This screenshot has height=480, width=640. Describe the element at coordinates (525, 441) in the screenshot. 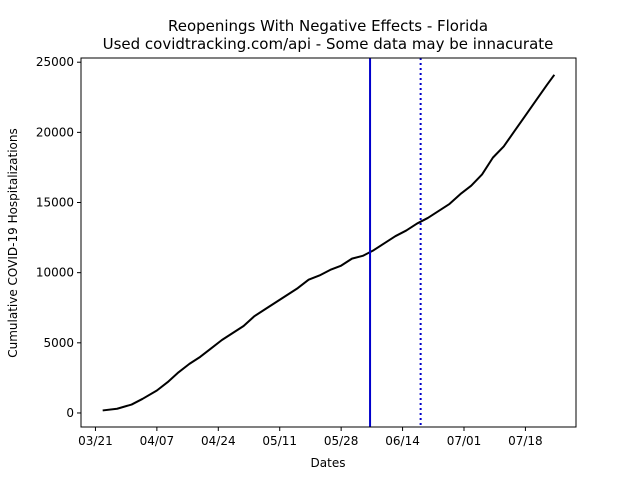

I see `x-tick-label: 07/18` at that location.